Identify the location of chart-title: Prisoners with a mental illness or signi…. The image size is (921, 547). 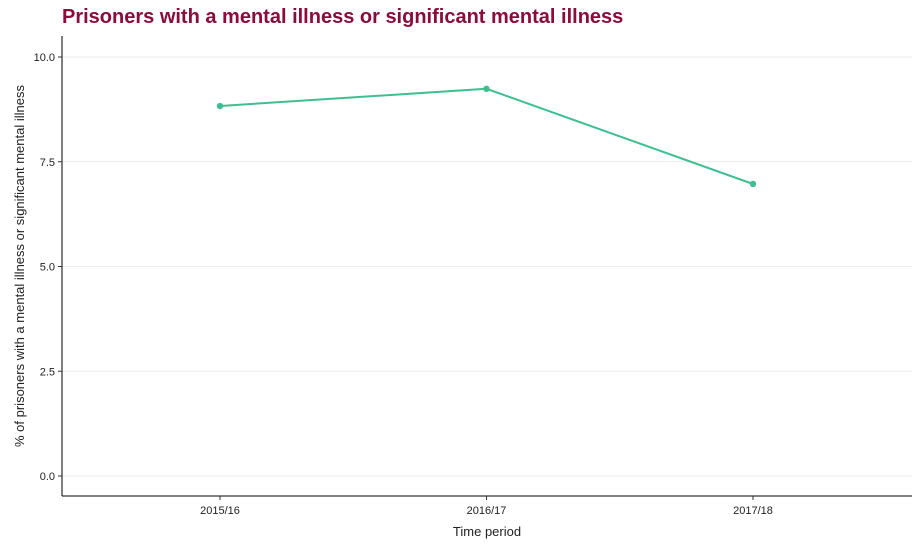
(343, 17).